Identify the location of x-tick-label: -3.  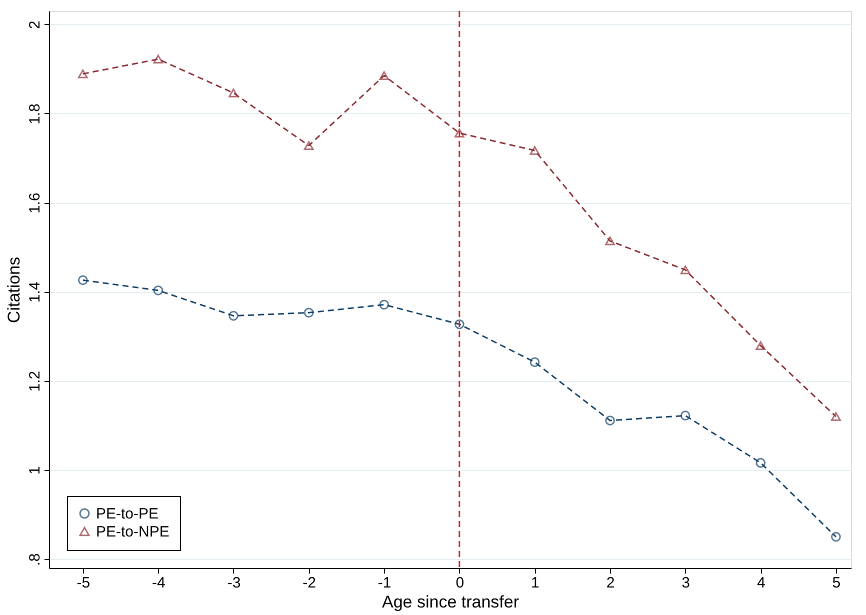
(234, 583).